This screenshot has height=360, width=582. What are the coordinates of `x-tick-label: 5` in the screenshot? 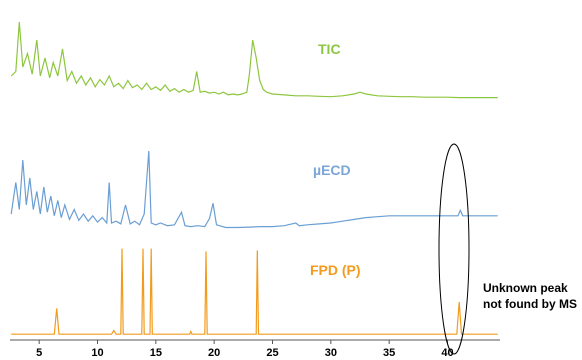 It's located at (39, 353).